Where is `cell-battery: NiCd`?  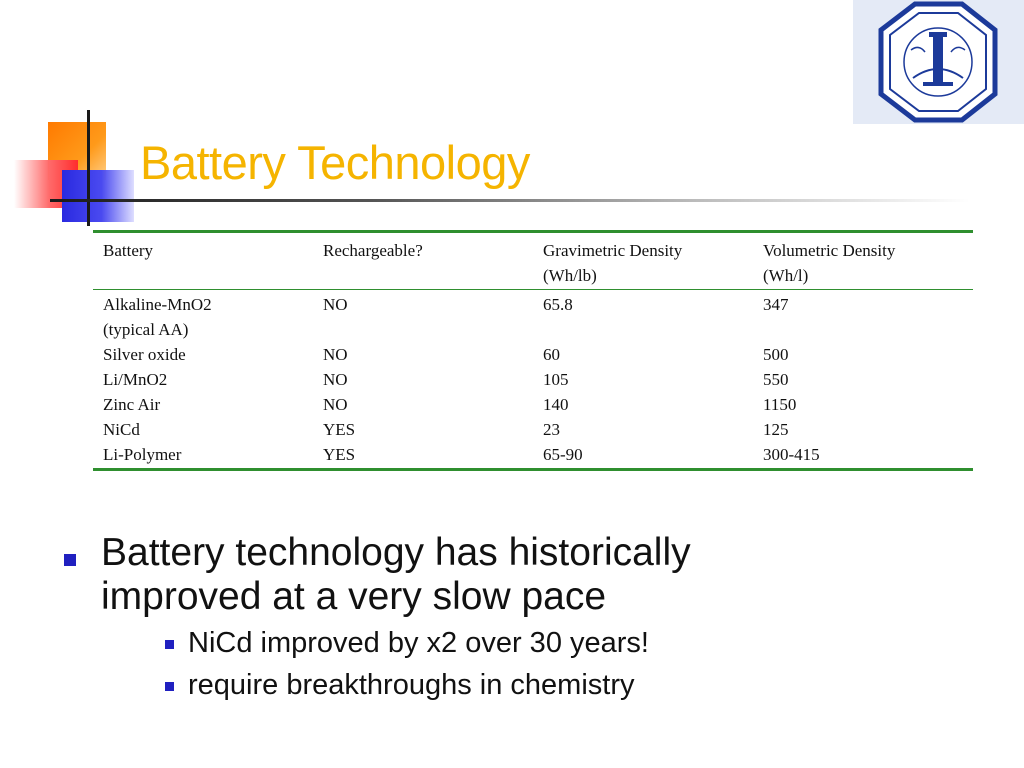 cell-battery: NiCd is located at coordinates (121, 429).